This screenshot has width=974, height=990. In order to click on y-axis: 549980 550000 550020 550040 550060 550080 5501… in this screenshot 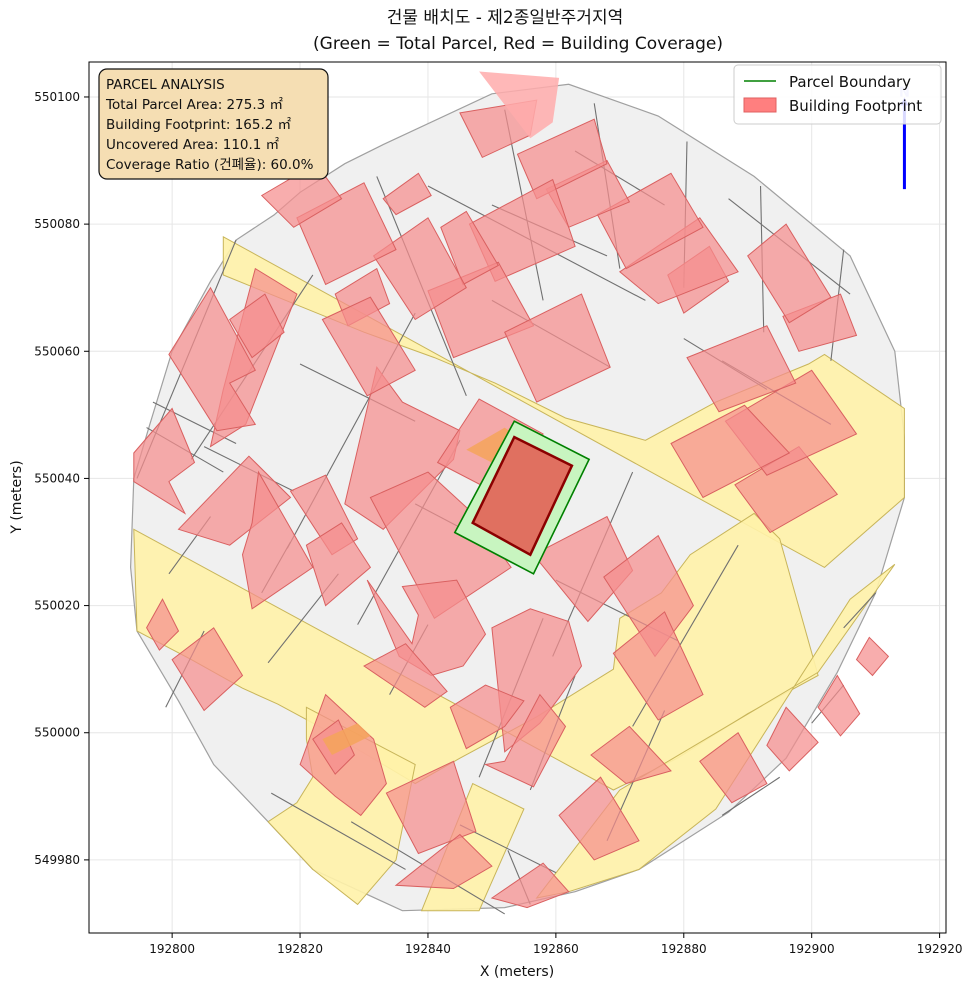, I will do `click(61, 478)`.